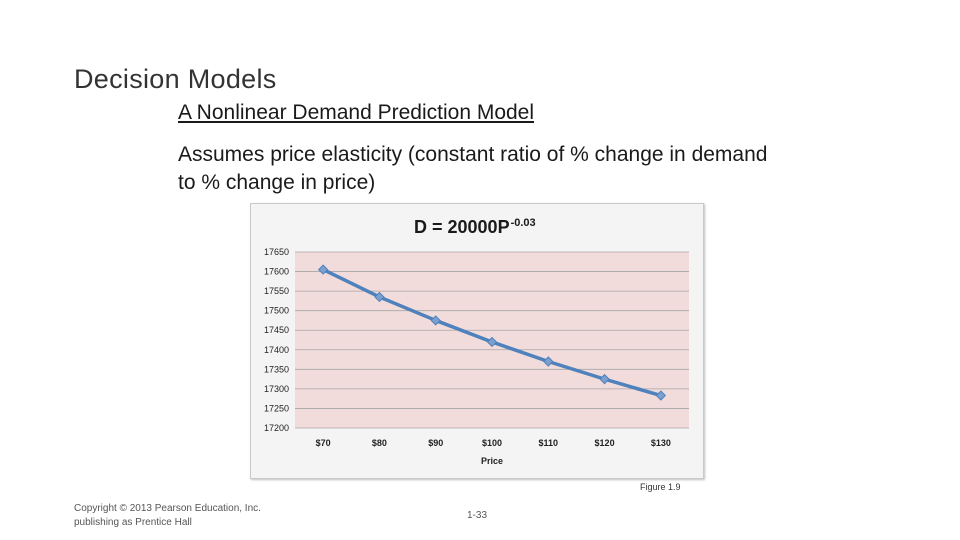  Describe the element at coordinates (356, 112) in the screenshot. I see `slide-subtitle: A Nonlinear Demand Prediction Model` at that location.